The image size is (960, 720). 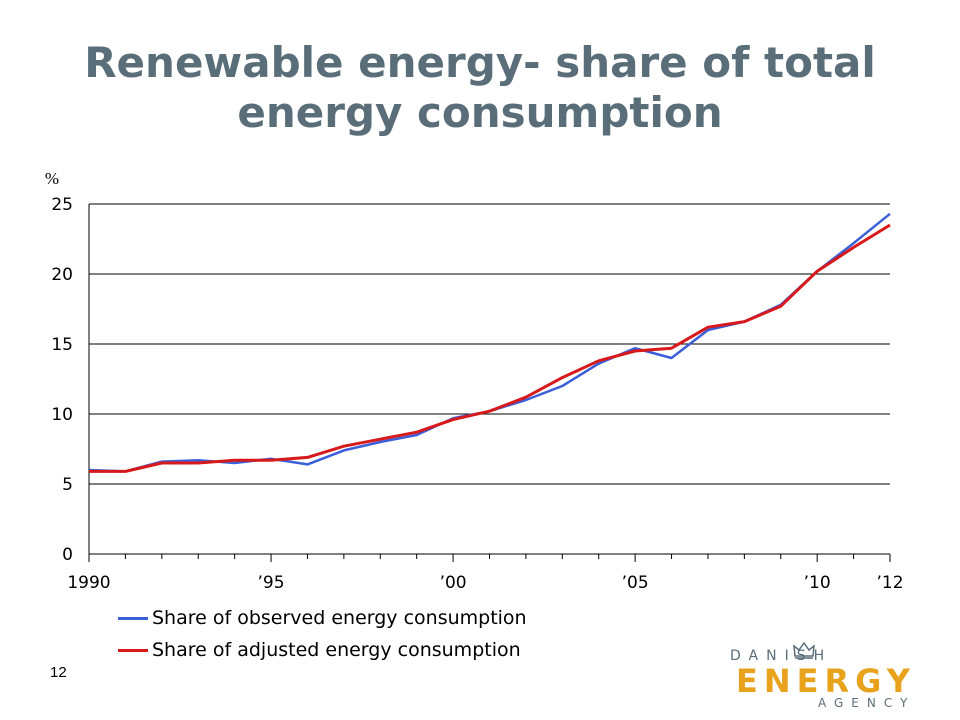 What do you see at coordinates (58, 672) in the screenshot?
I see `page-number: 12` at bounding box center [58, 672].